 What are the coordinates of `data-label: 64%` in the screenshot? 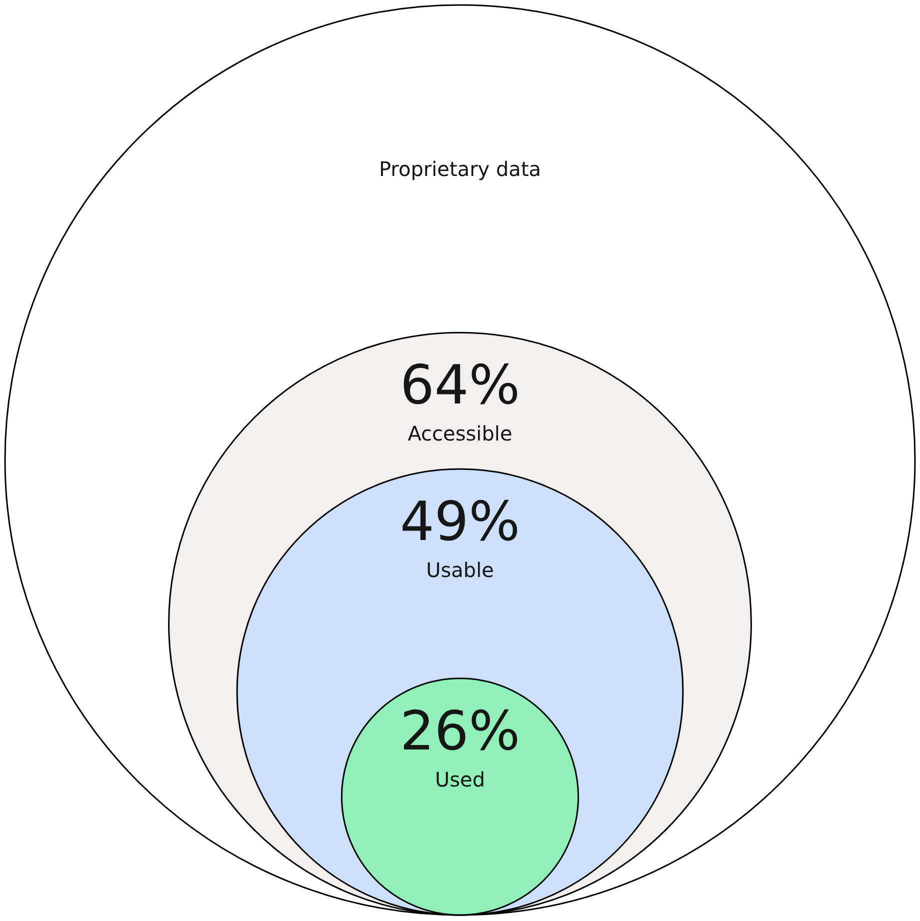 It's located at (460, 385).